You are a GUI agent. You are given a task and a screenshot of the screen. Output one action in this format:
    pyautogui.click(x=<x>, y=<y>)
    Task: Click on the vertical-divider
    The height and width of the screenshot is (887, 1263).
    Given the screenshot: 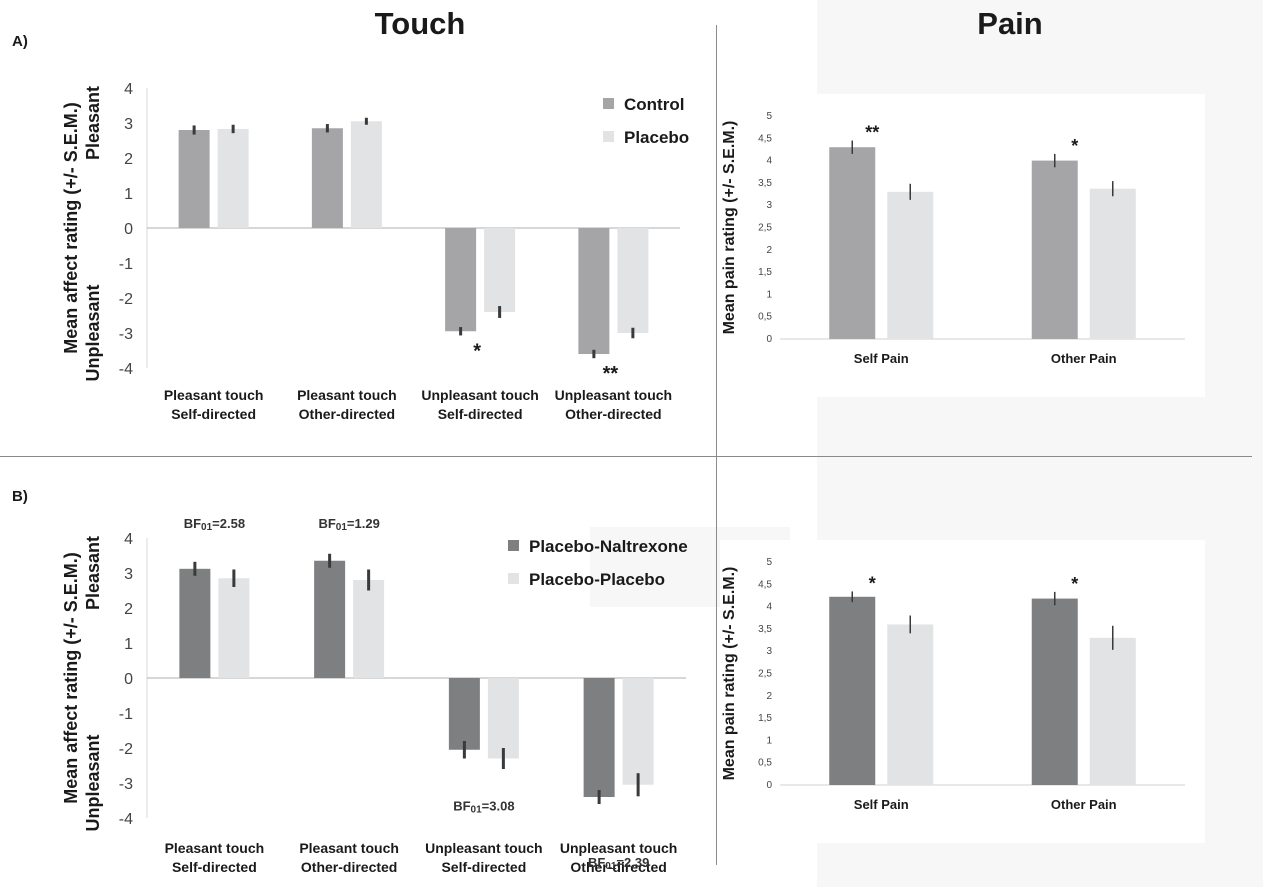 What is the action you would take?
    pyautogui.click(x=716, y=445)
    